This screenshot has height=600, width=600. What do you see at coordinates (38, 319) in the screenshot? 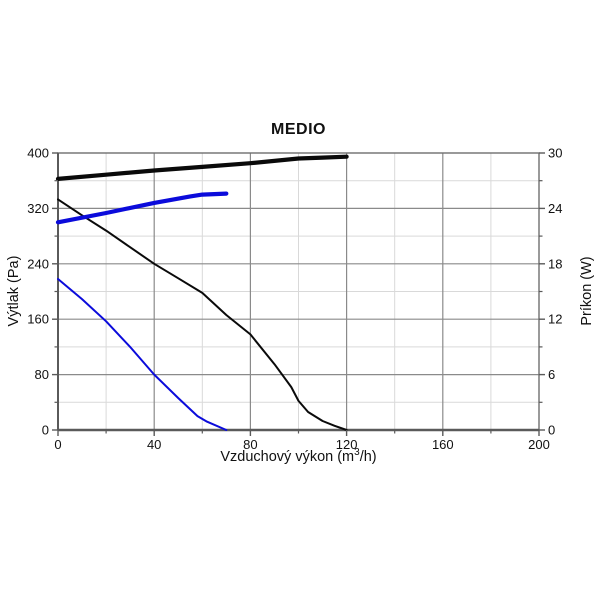
I see `y-left-tick-label: 160` at bounding box center [38, 319].